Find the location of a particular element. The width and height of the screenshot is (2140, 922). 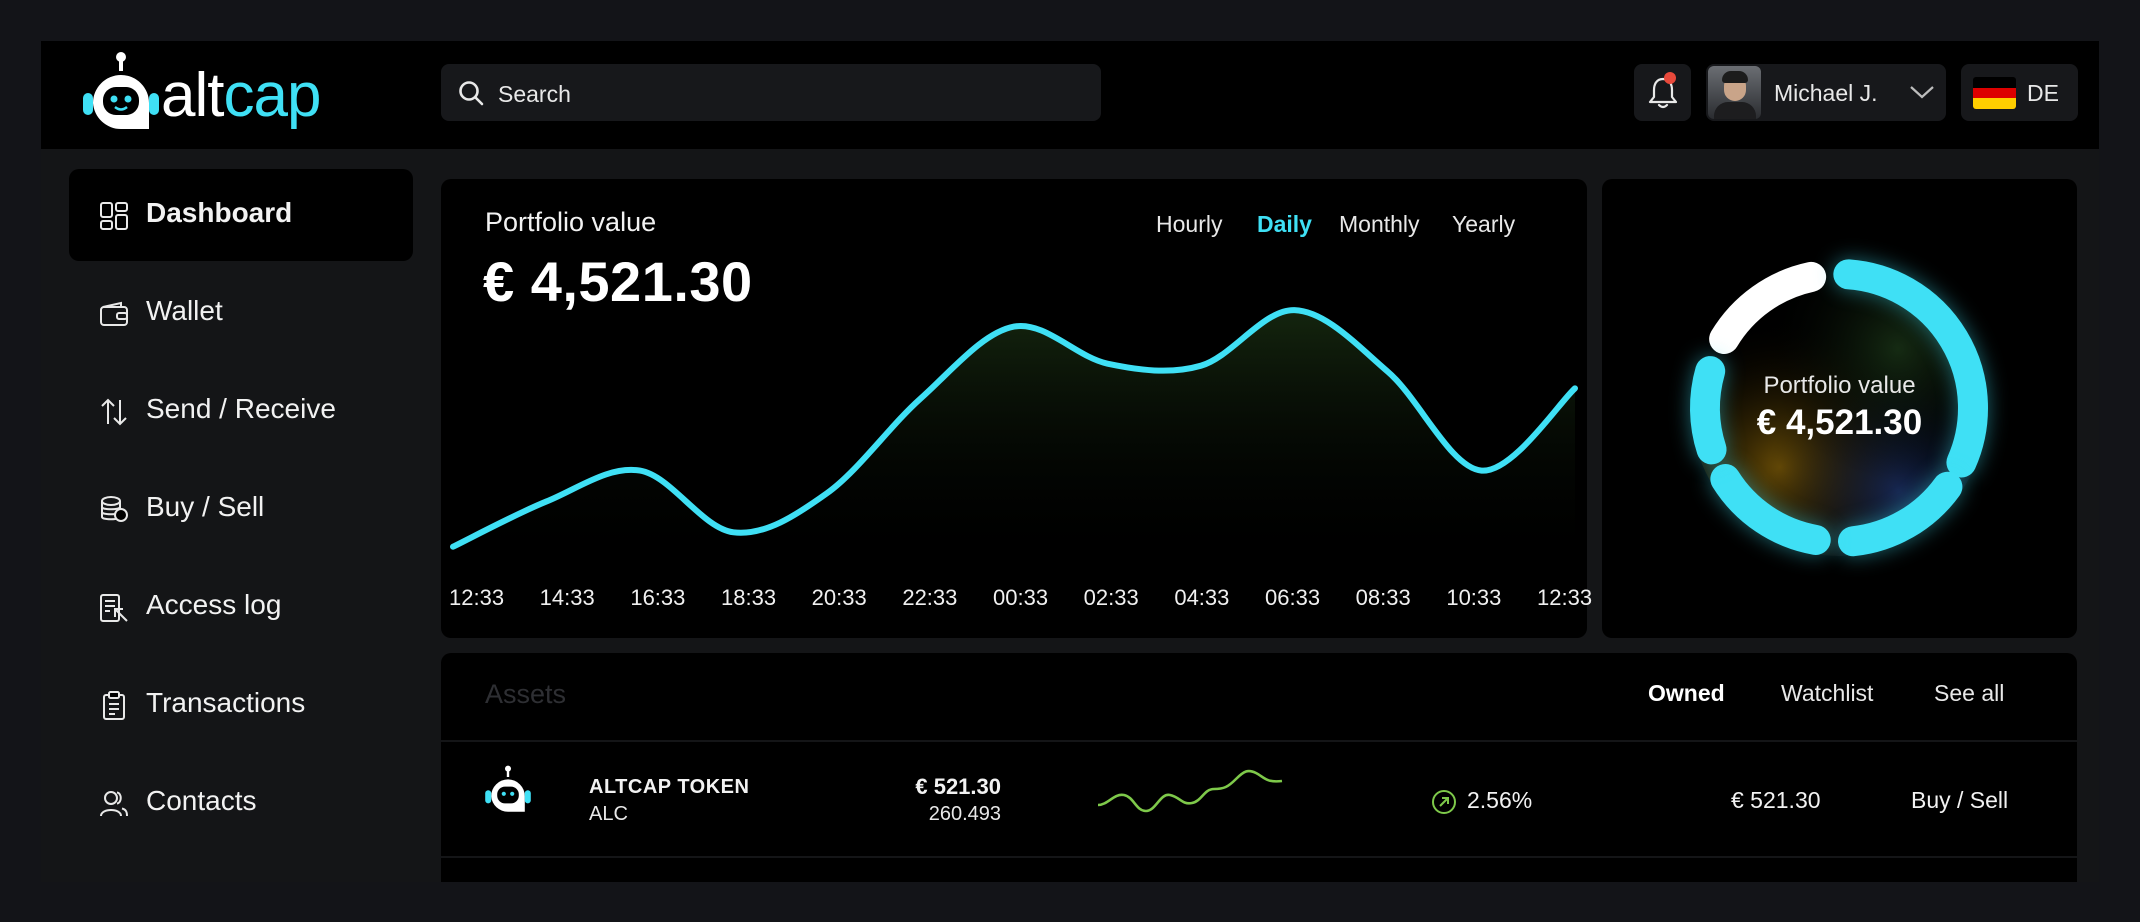

sidebar-item-buy-sell: Buy / Sell is located at coordinates (241, 509).